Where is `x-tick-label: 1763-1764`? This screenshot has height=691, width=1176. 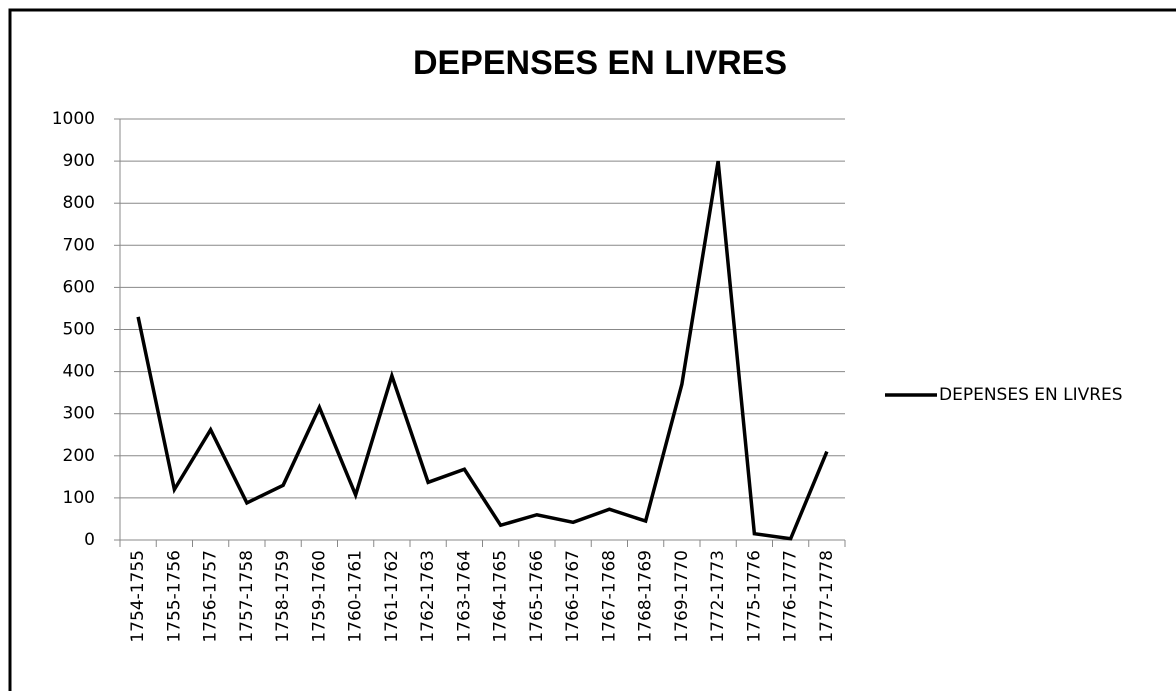 x-tick-label: 1763-1764 is located at coordinates (464, 596).